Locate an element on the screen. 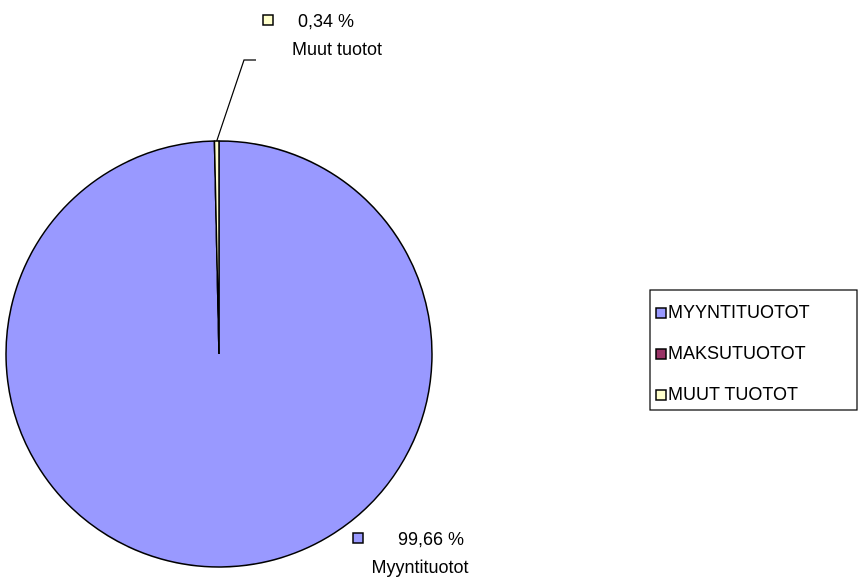 The height and width of the screenshot is (583, 858). data-label: 99,66 % is located at coordinates (431, 539).